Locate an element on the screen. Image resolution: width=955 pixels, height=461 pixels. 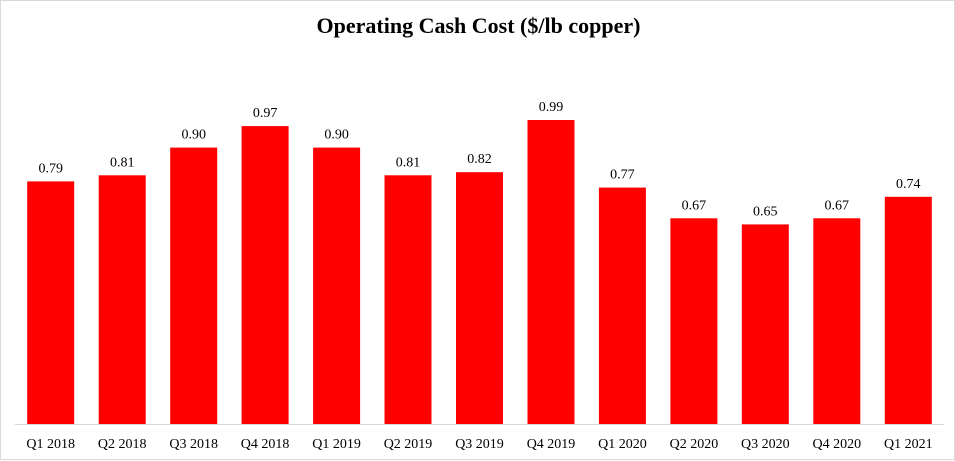
value-label: 0.79 is located at coordinates (50, 168).